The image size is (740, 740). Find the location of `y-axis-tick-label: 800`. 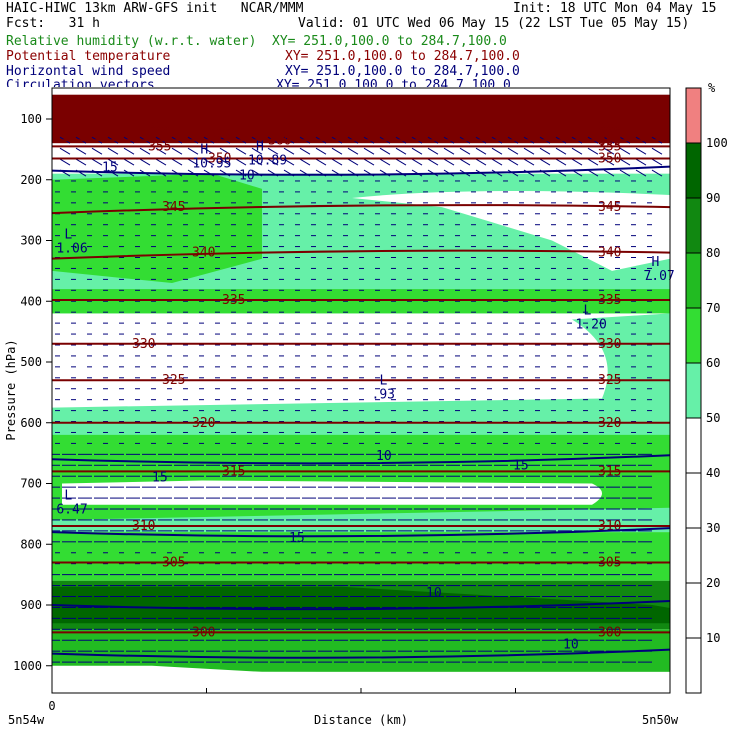

y-axis-tick-label: 800 is located at coordinates (31, 544).